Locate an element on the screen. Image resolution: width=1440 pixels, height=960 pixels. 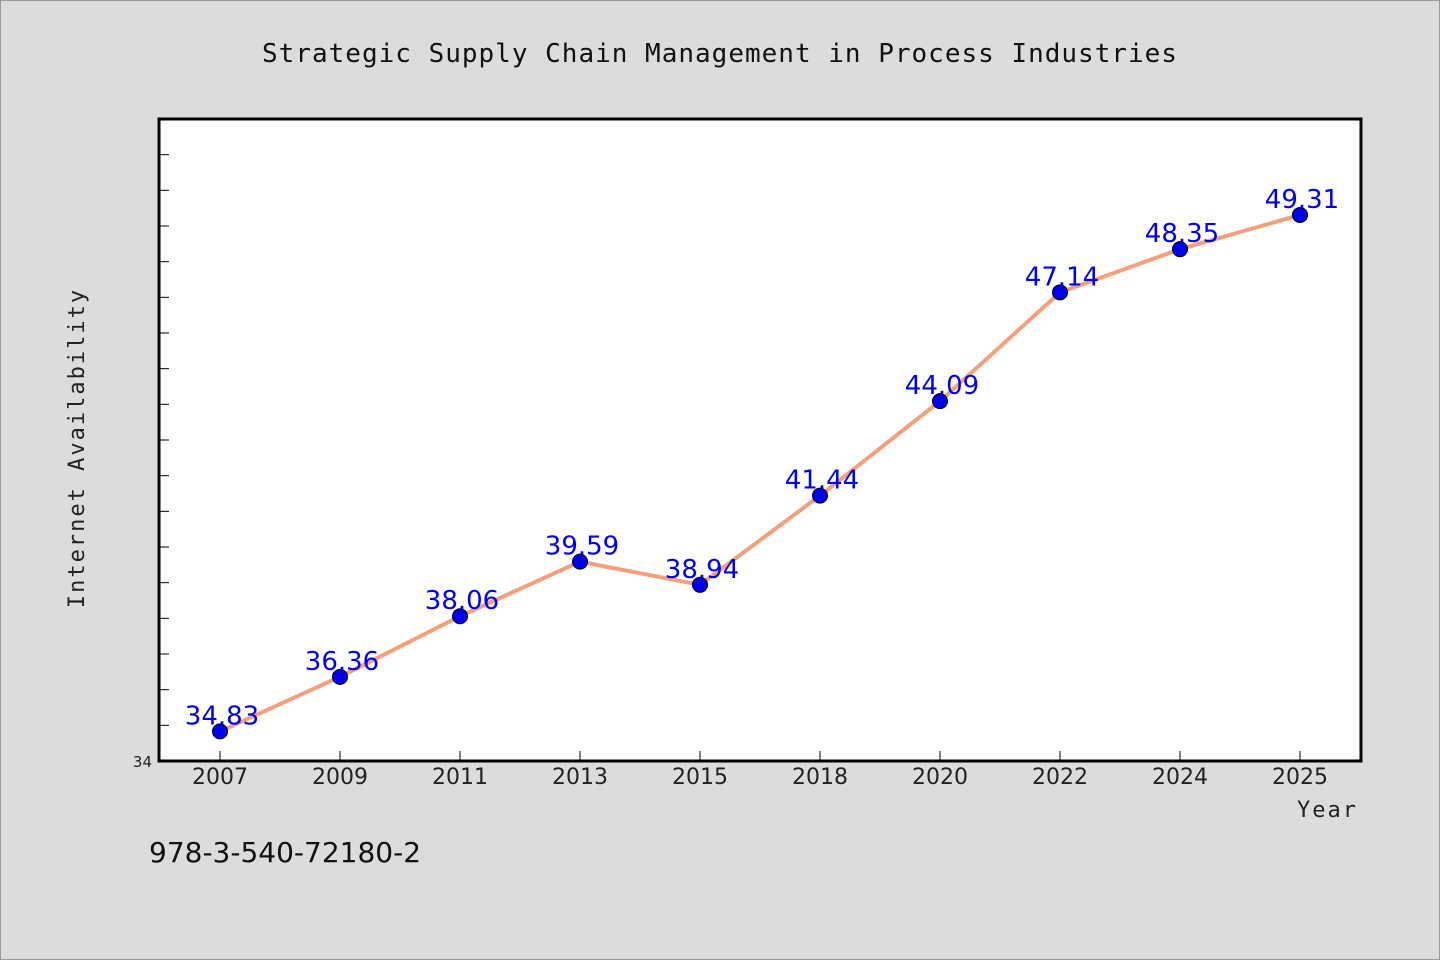
data-label: 39.59 is located at coordinates (582, 547).